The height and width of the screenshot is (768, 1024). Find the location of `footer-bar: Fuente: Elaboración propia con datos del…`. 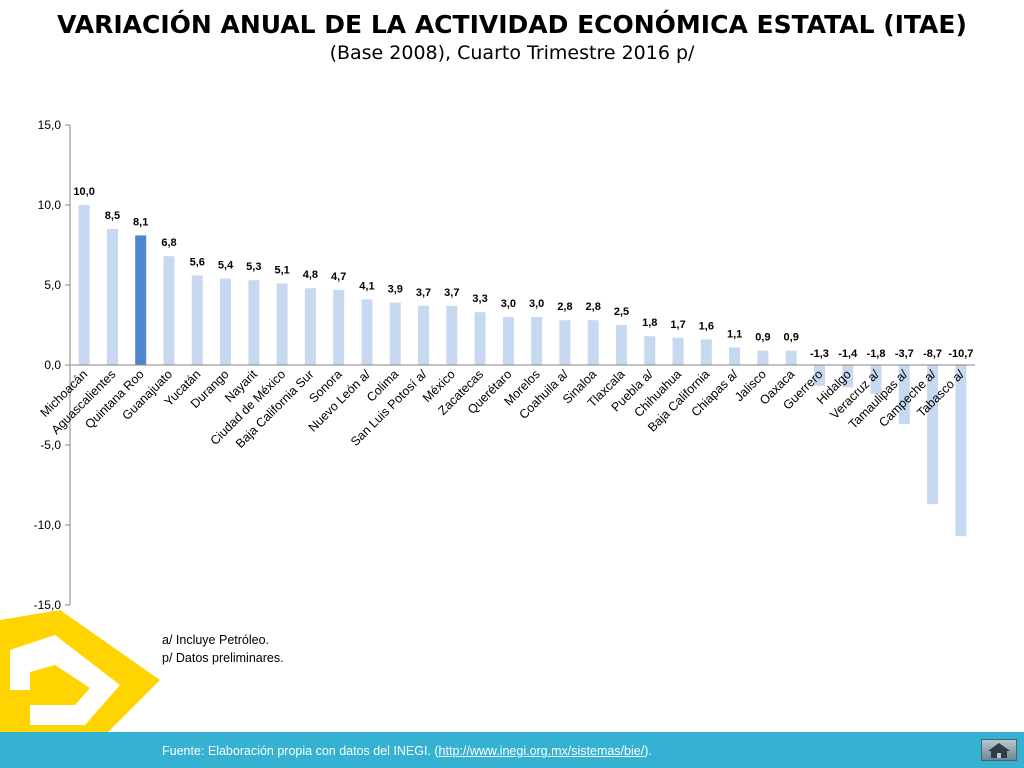

footer-bar: Fuente: Elaboración propia con datos del… is located at coordinates (512, 750).